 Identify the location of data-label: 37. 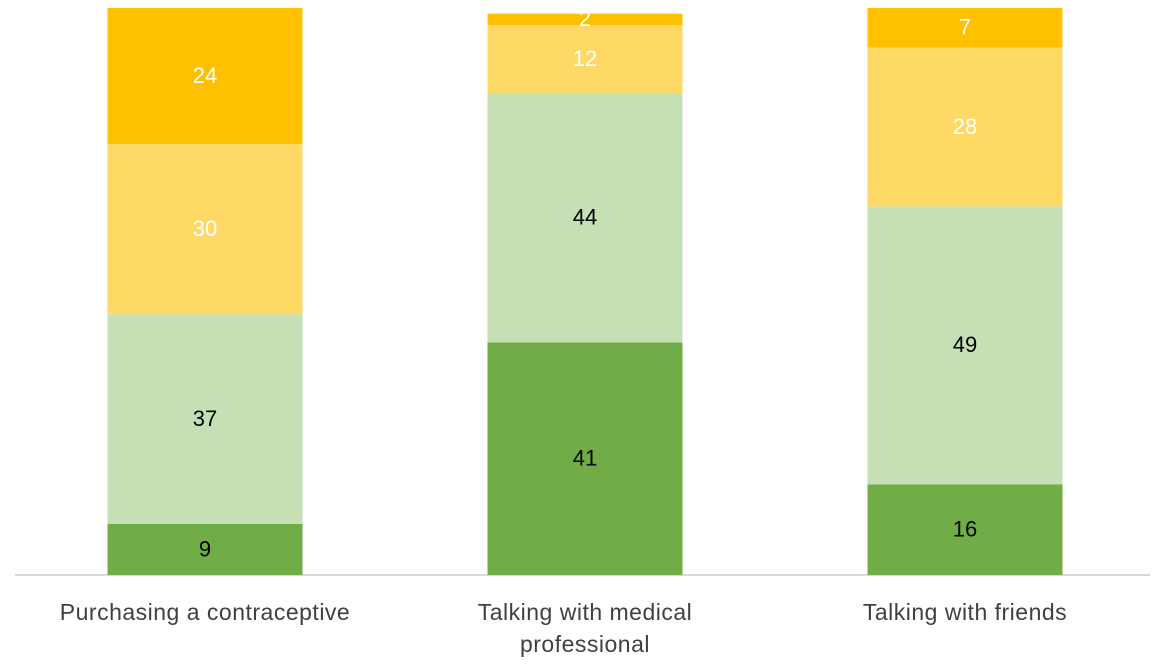
(205, 418).